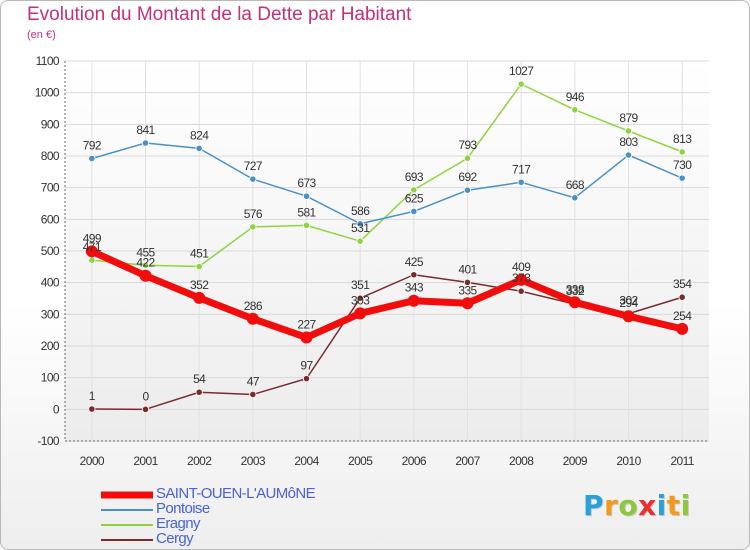 The width and height of the screenshot is (750, 550). What do you see at coordinates (92, 396) in the screenshot?
I see `data-label: 1` at bounding box center [92, 396].